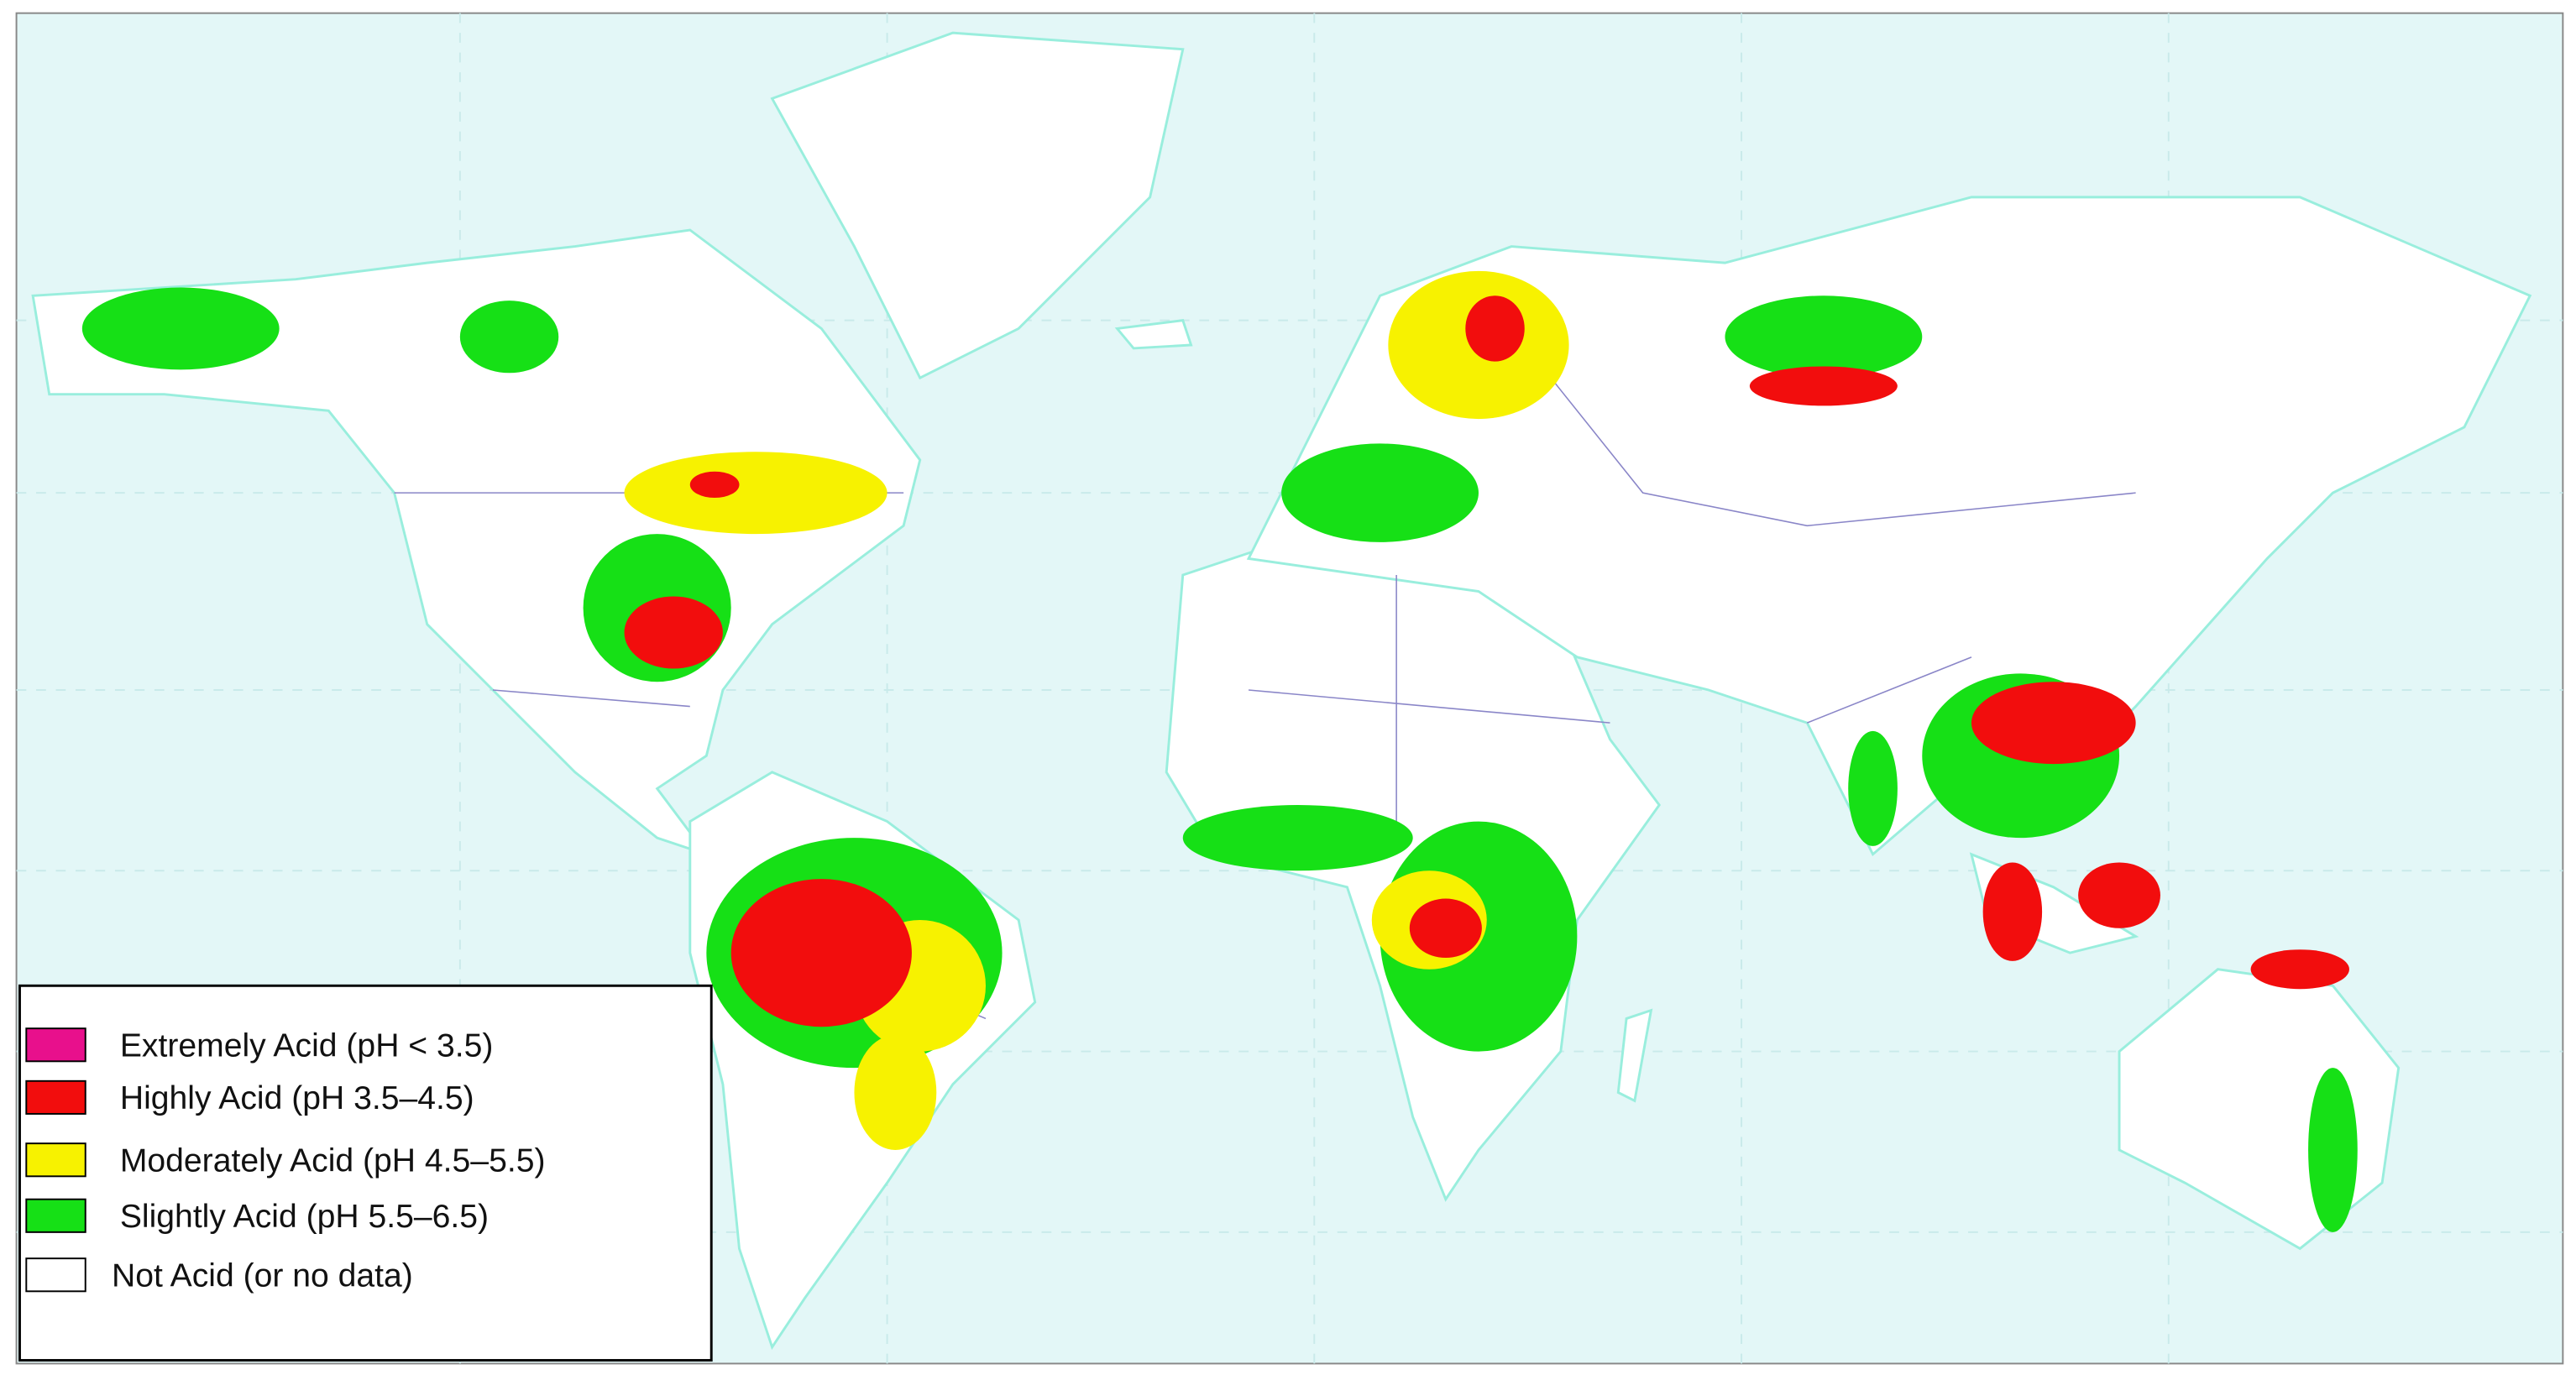 This screenshot has width=2576, height=1380. What do you see at coordinates (297, 1098) in the screenshot?
I see `legend-label: Highly Acid (pH 3.5–4.5)` at bounding box center [297, 1098].